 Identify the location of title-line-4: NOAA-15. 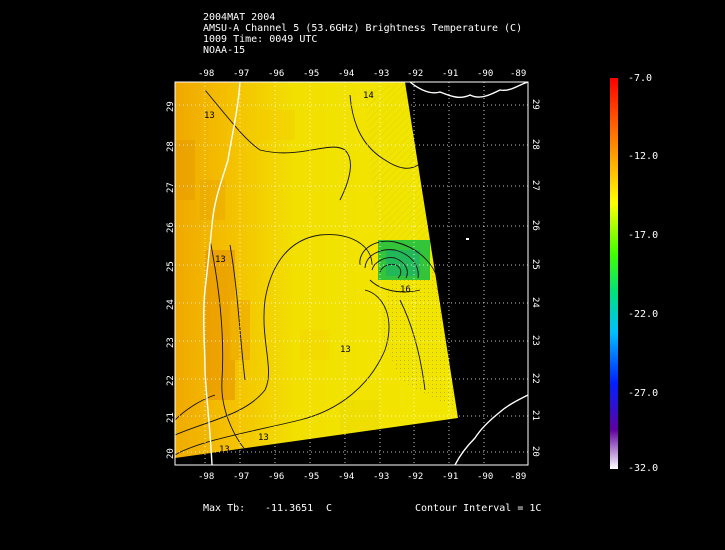
(224, 50).